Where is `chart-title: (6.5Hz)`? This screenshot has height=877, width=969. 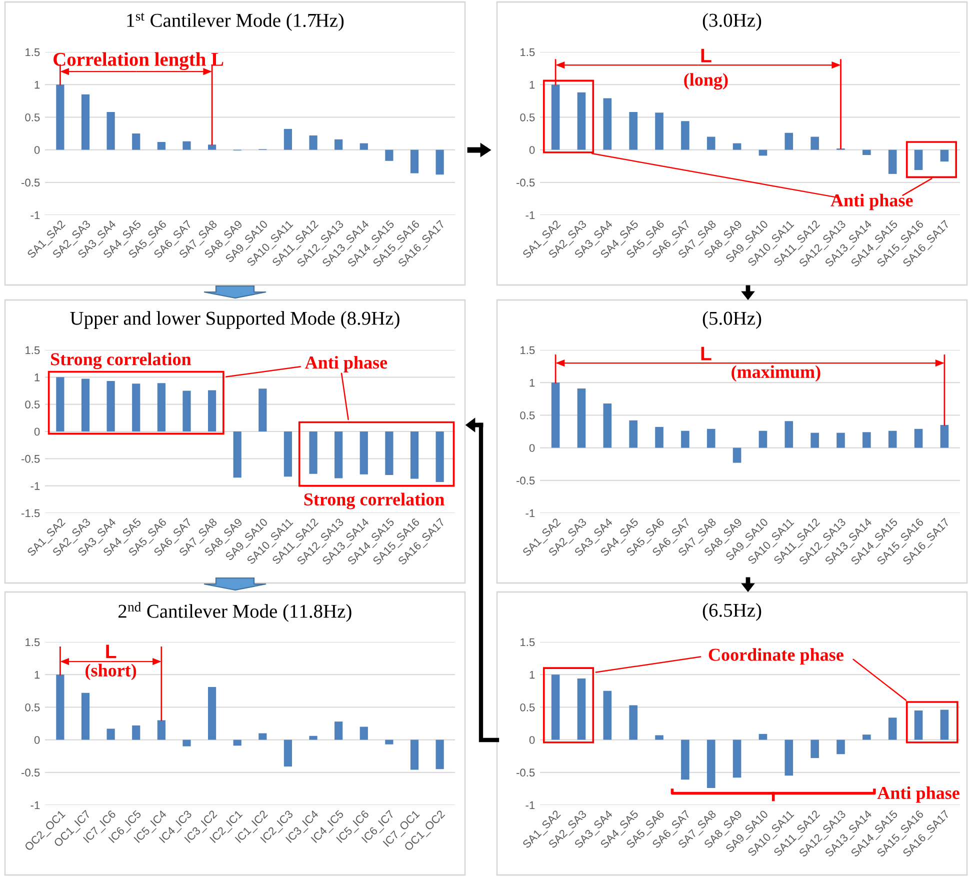 chart-title: (6.5Hz) is located at coordinates (732, 612).